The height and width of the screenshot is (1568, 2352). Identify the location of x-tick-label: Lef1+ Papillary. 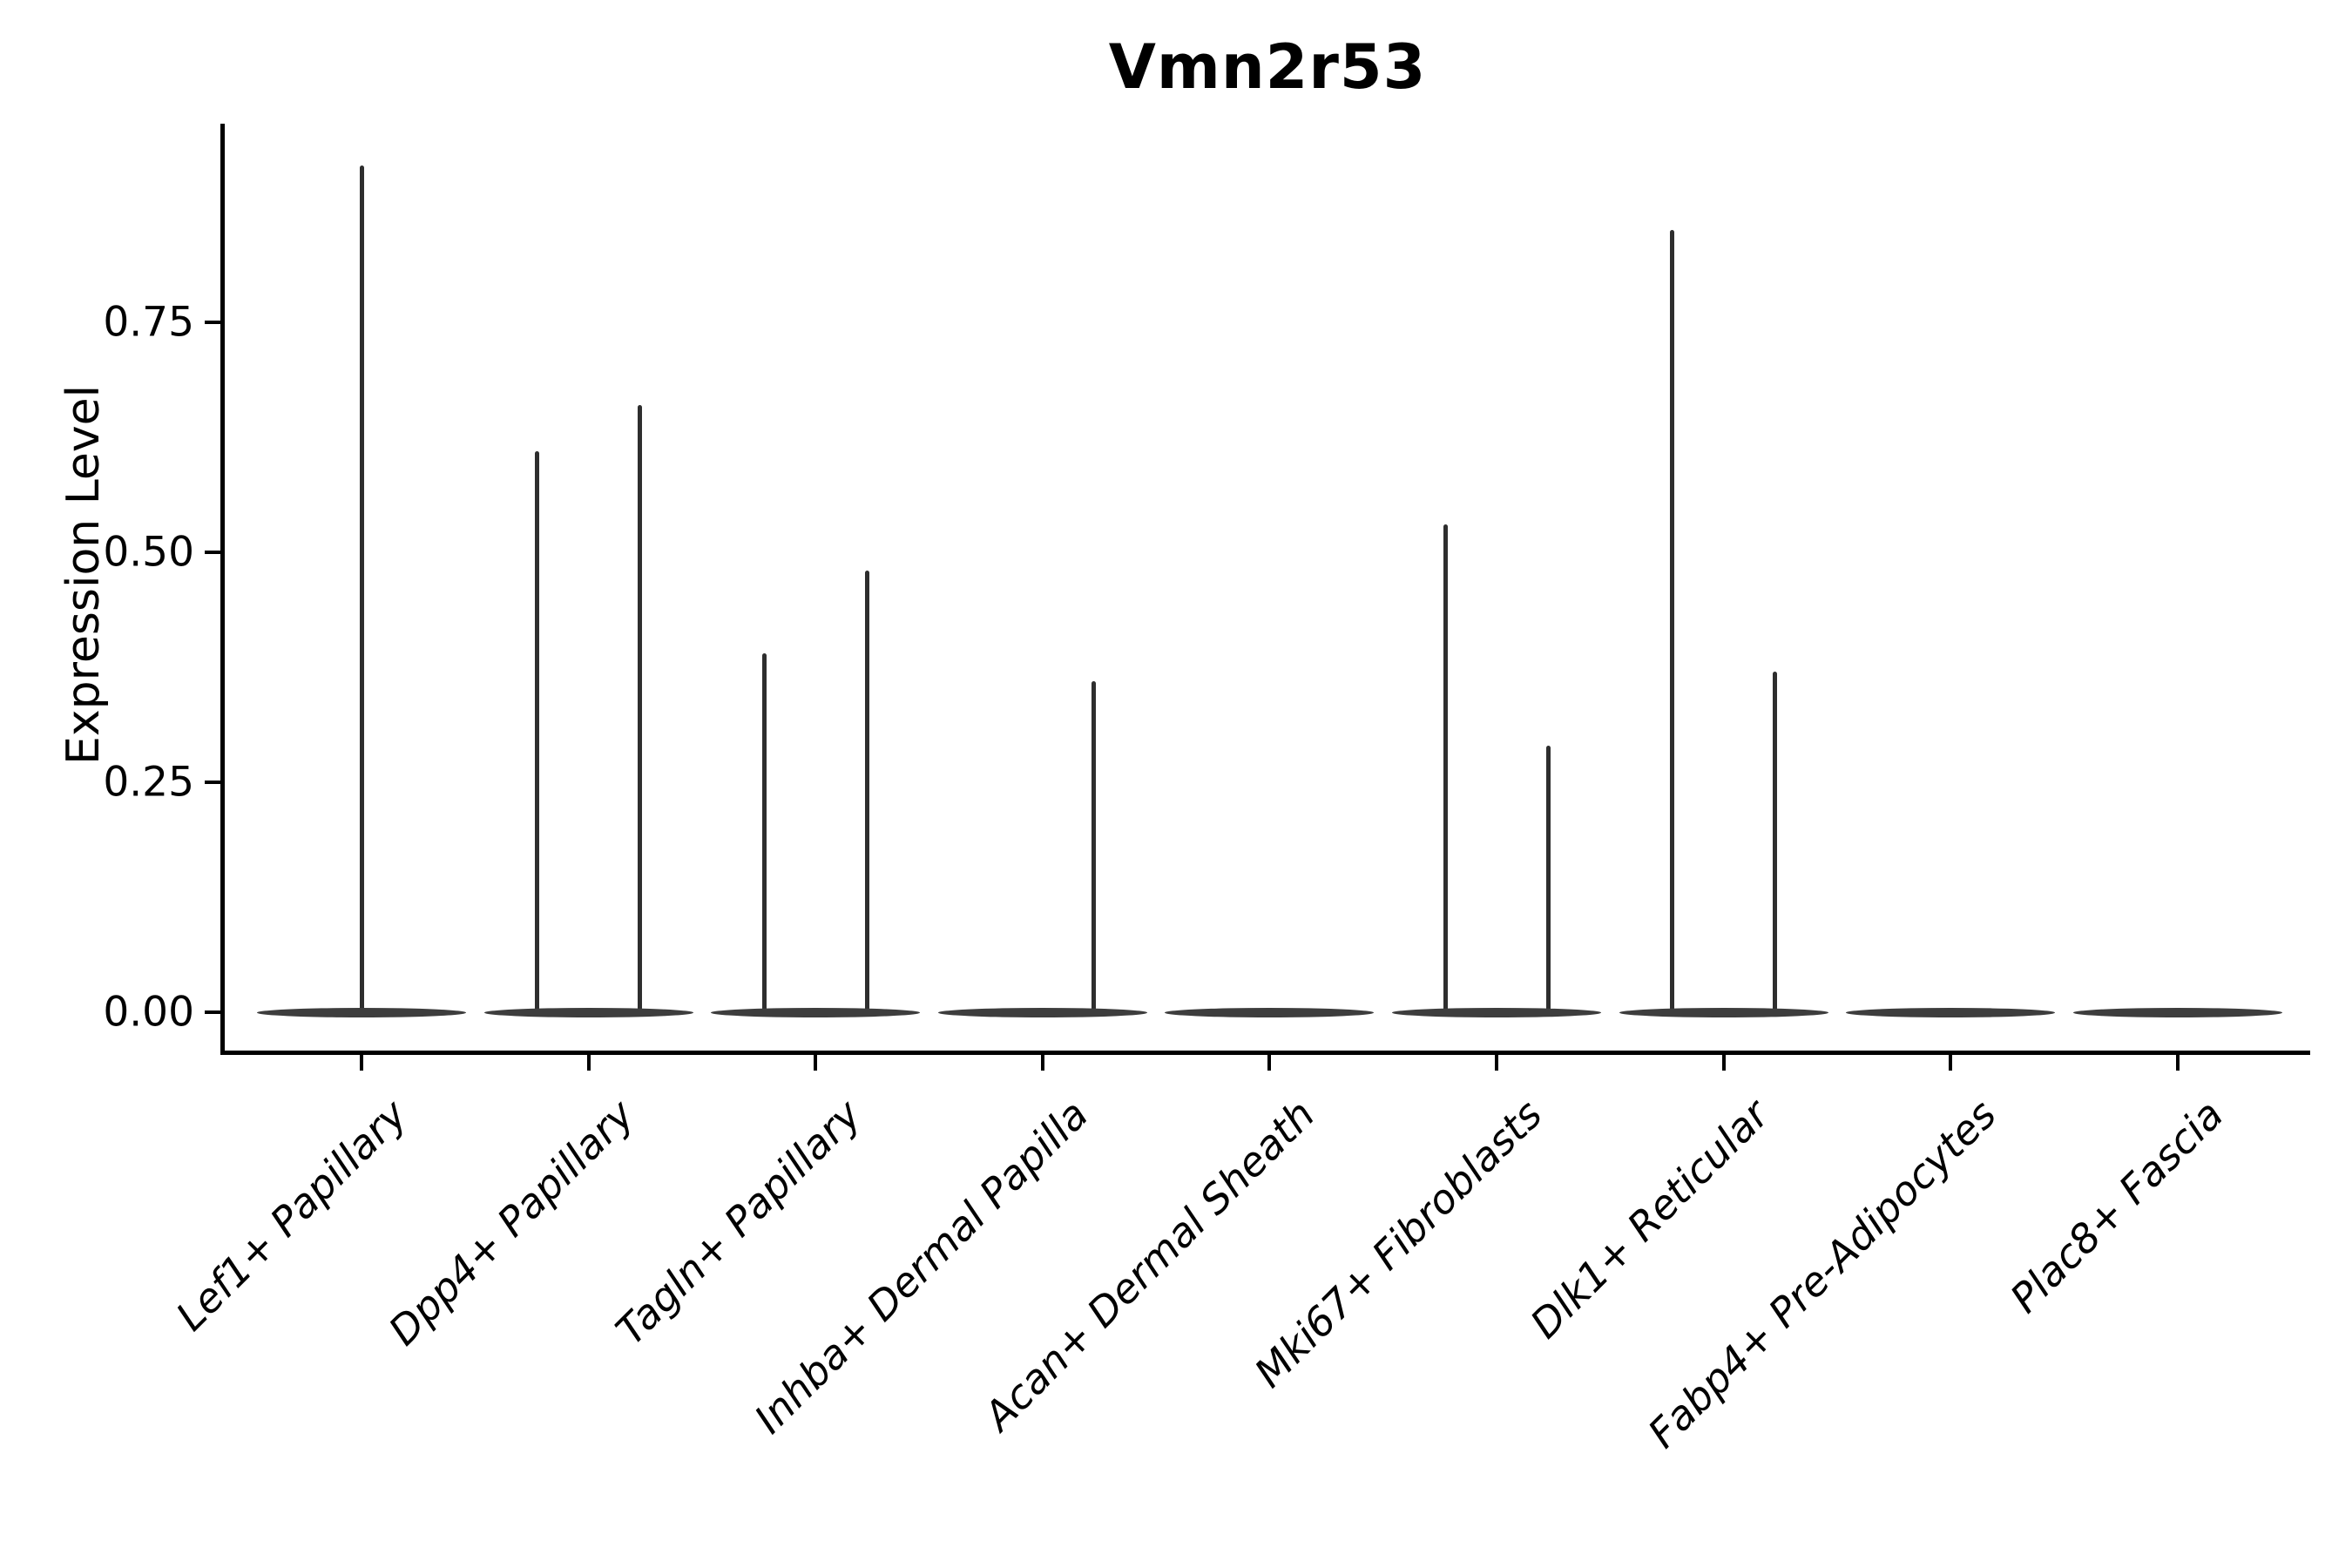
(291, 1215).